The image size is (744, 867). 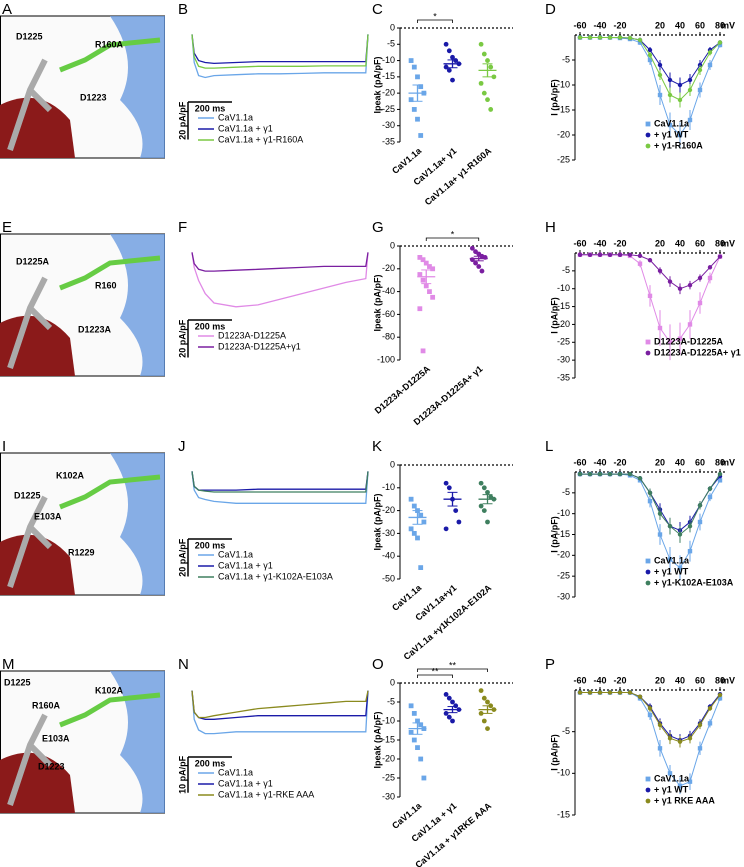 What do you see at coordinates (182, 446) in the screenshot?
I see `panel-letter: J` at bounding box center [182, 446].